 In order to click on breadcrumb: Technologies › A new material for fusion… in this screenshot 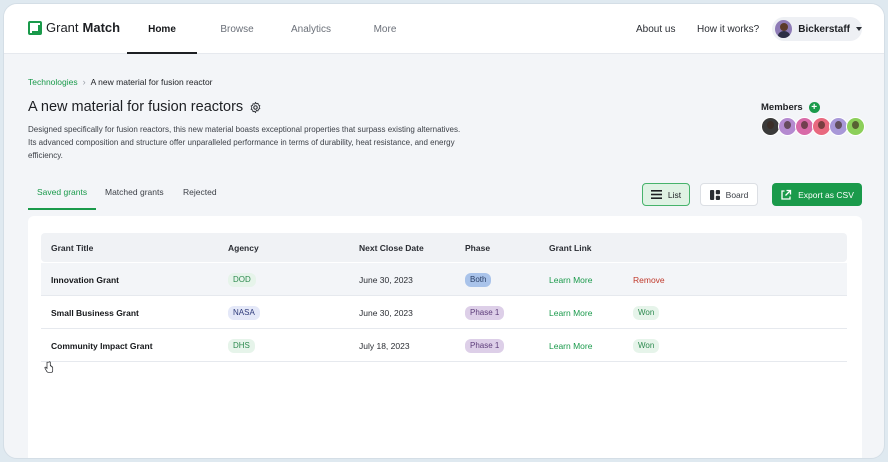, I will do `click(120, 82)`.